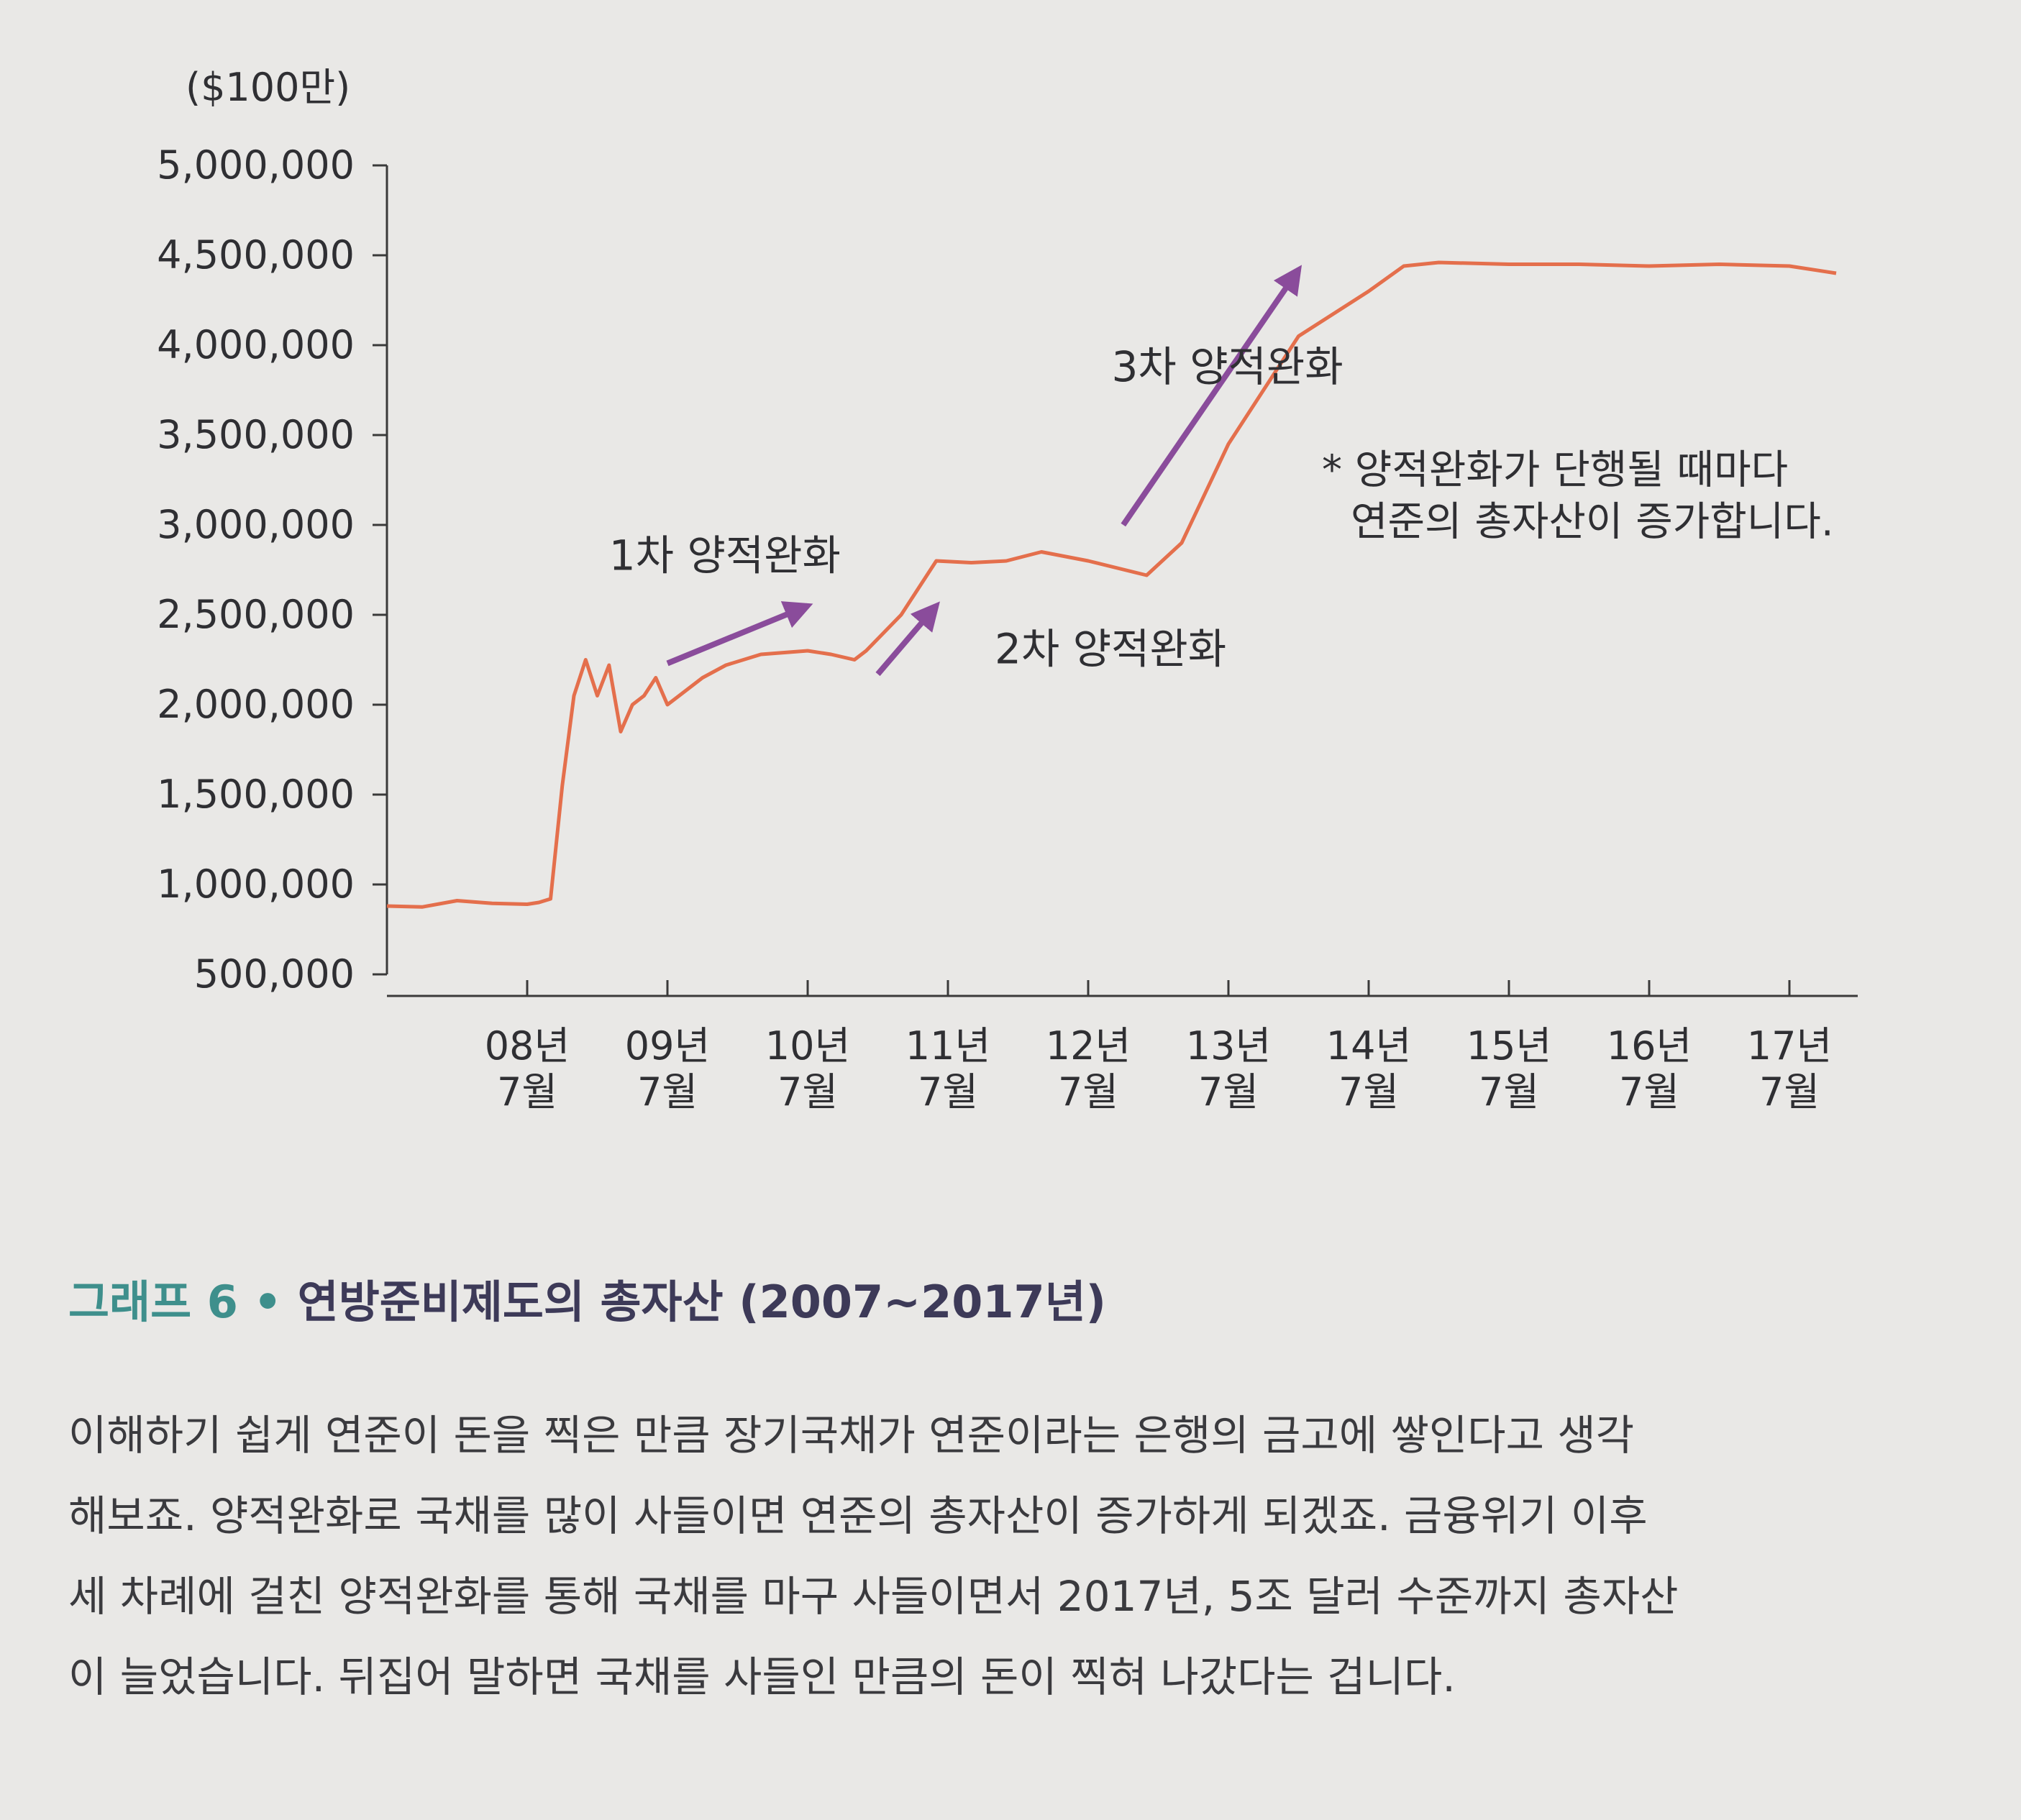  What do you see at coordinates (1649, 1046) in the screenshot?
I see `x-tick-label-year: 16년` at bounding box center [1649, 1046].